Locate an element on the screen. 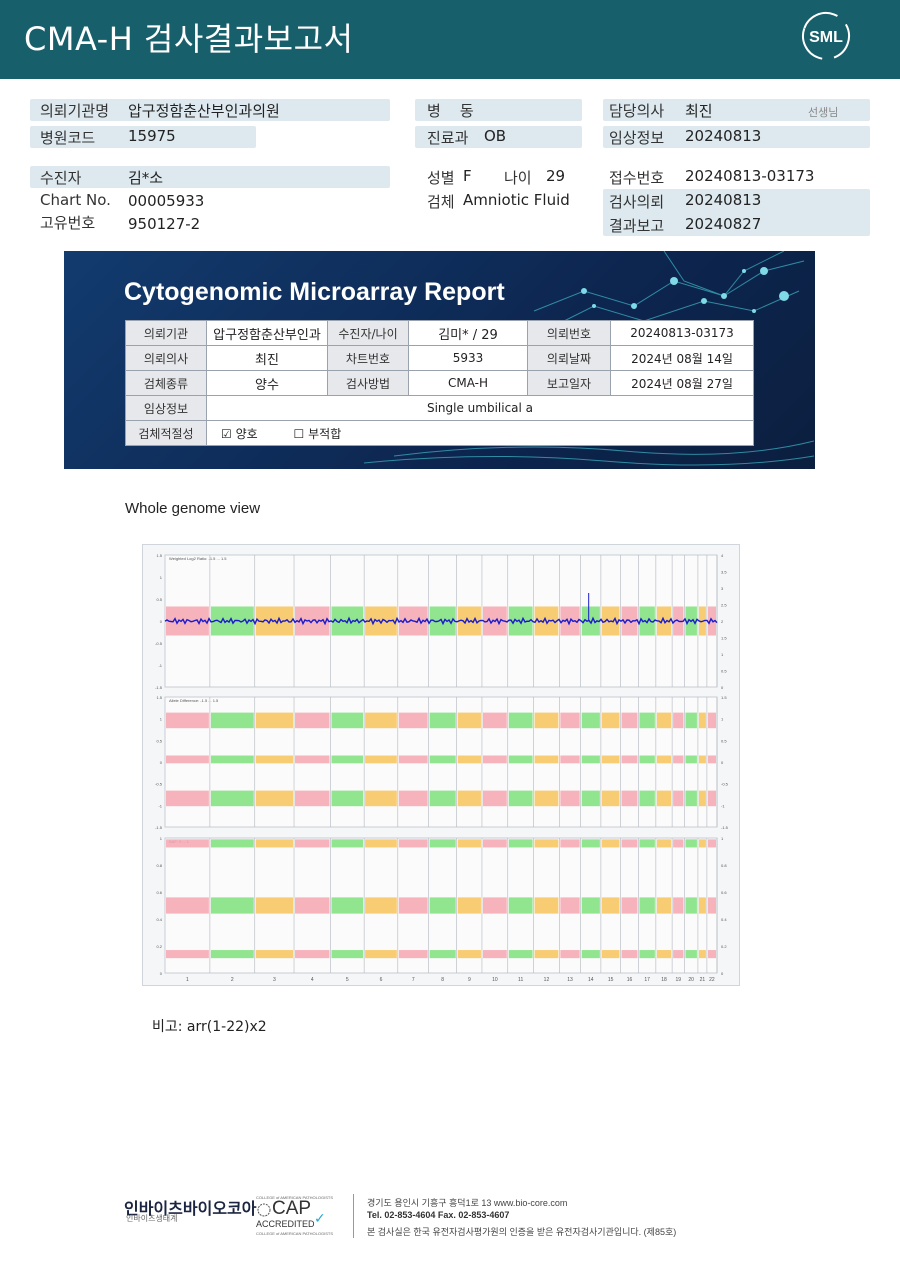 This screenshot has width=900, height=1271. cap-seal-icon is located at coordinates (264, 1210).